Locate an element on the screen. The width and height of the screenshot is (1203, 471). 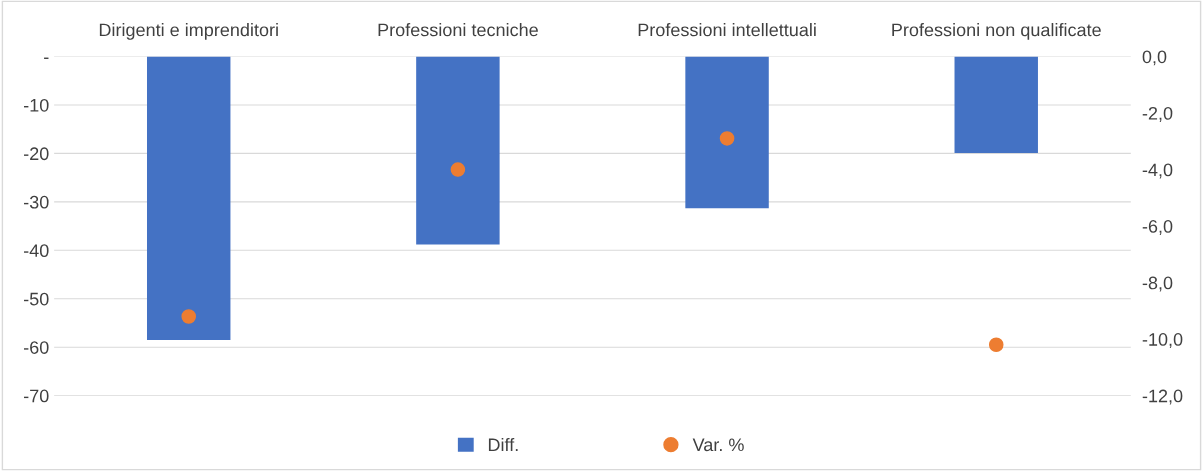
y2-tick-label: -8,0 is located at coordinates (1157, 284).